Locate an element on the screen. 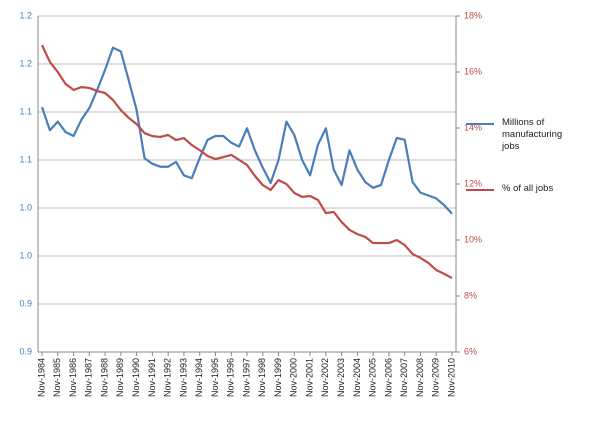 This screenshot has width=604, height=422. x-tick-label: Nov-1988 is located at coordinates (104, 377).